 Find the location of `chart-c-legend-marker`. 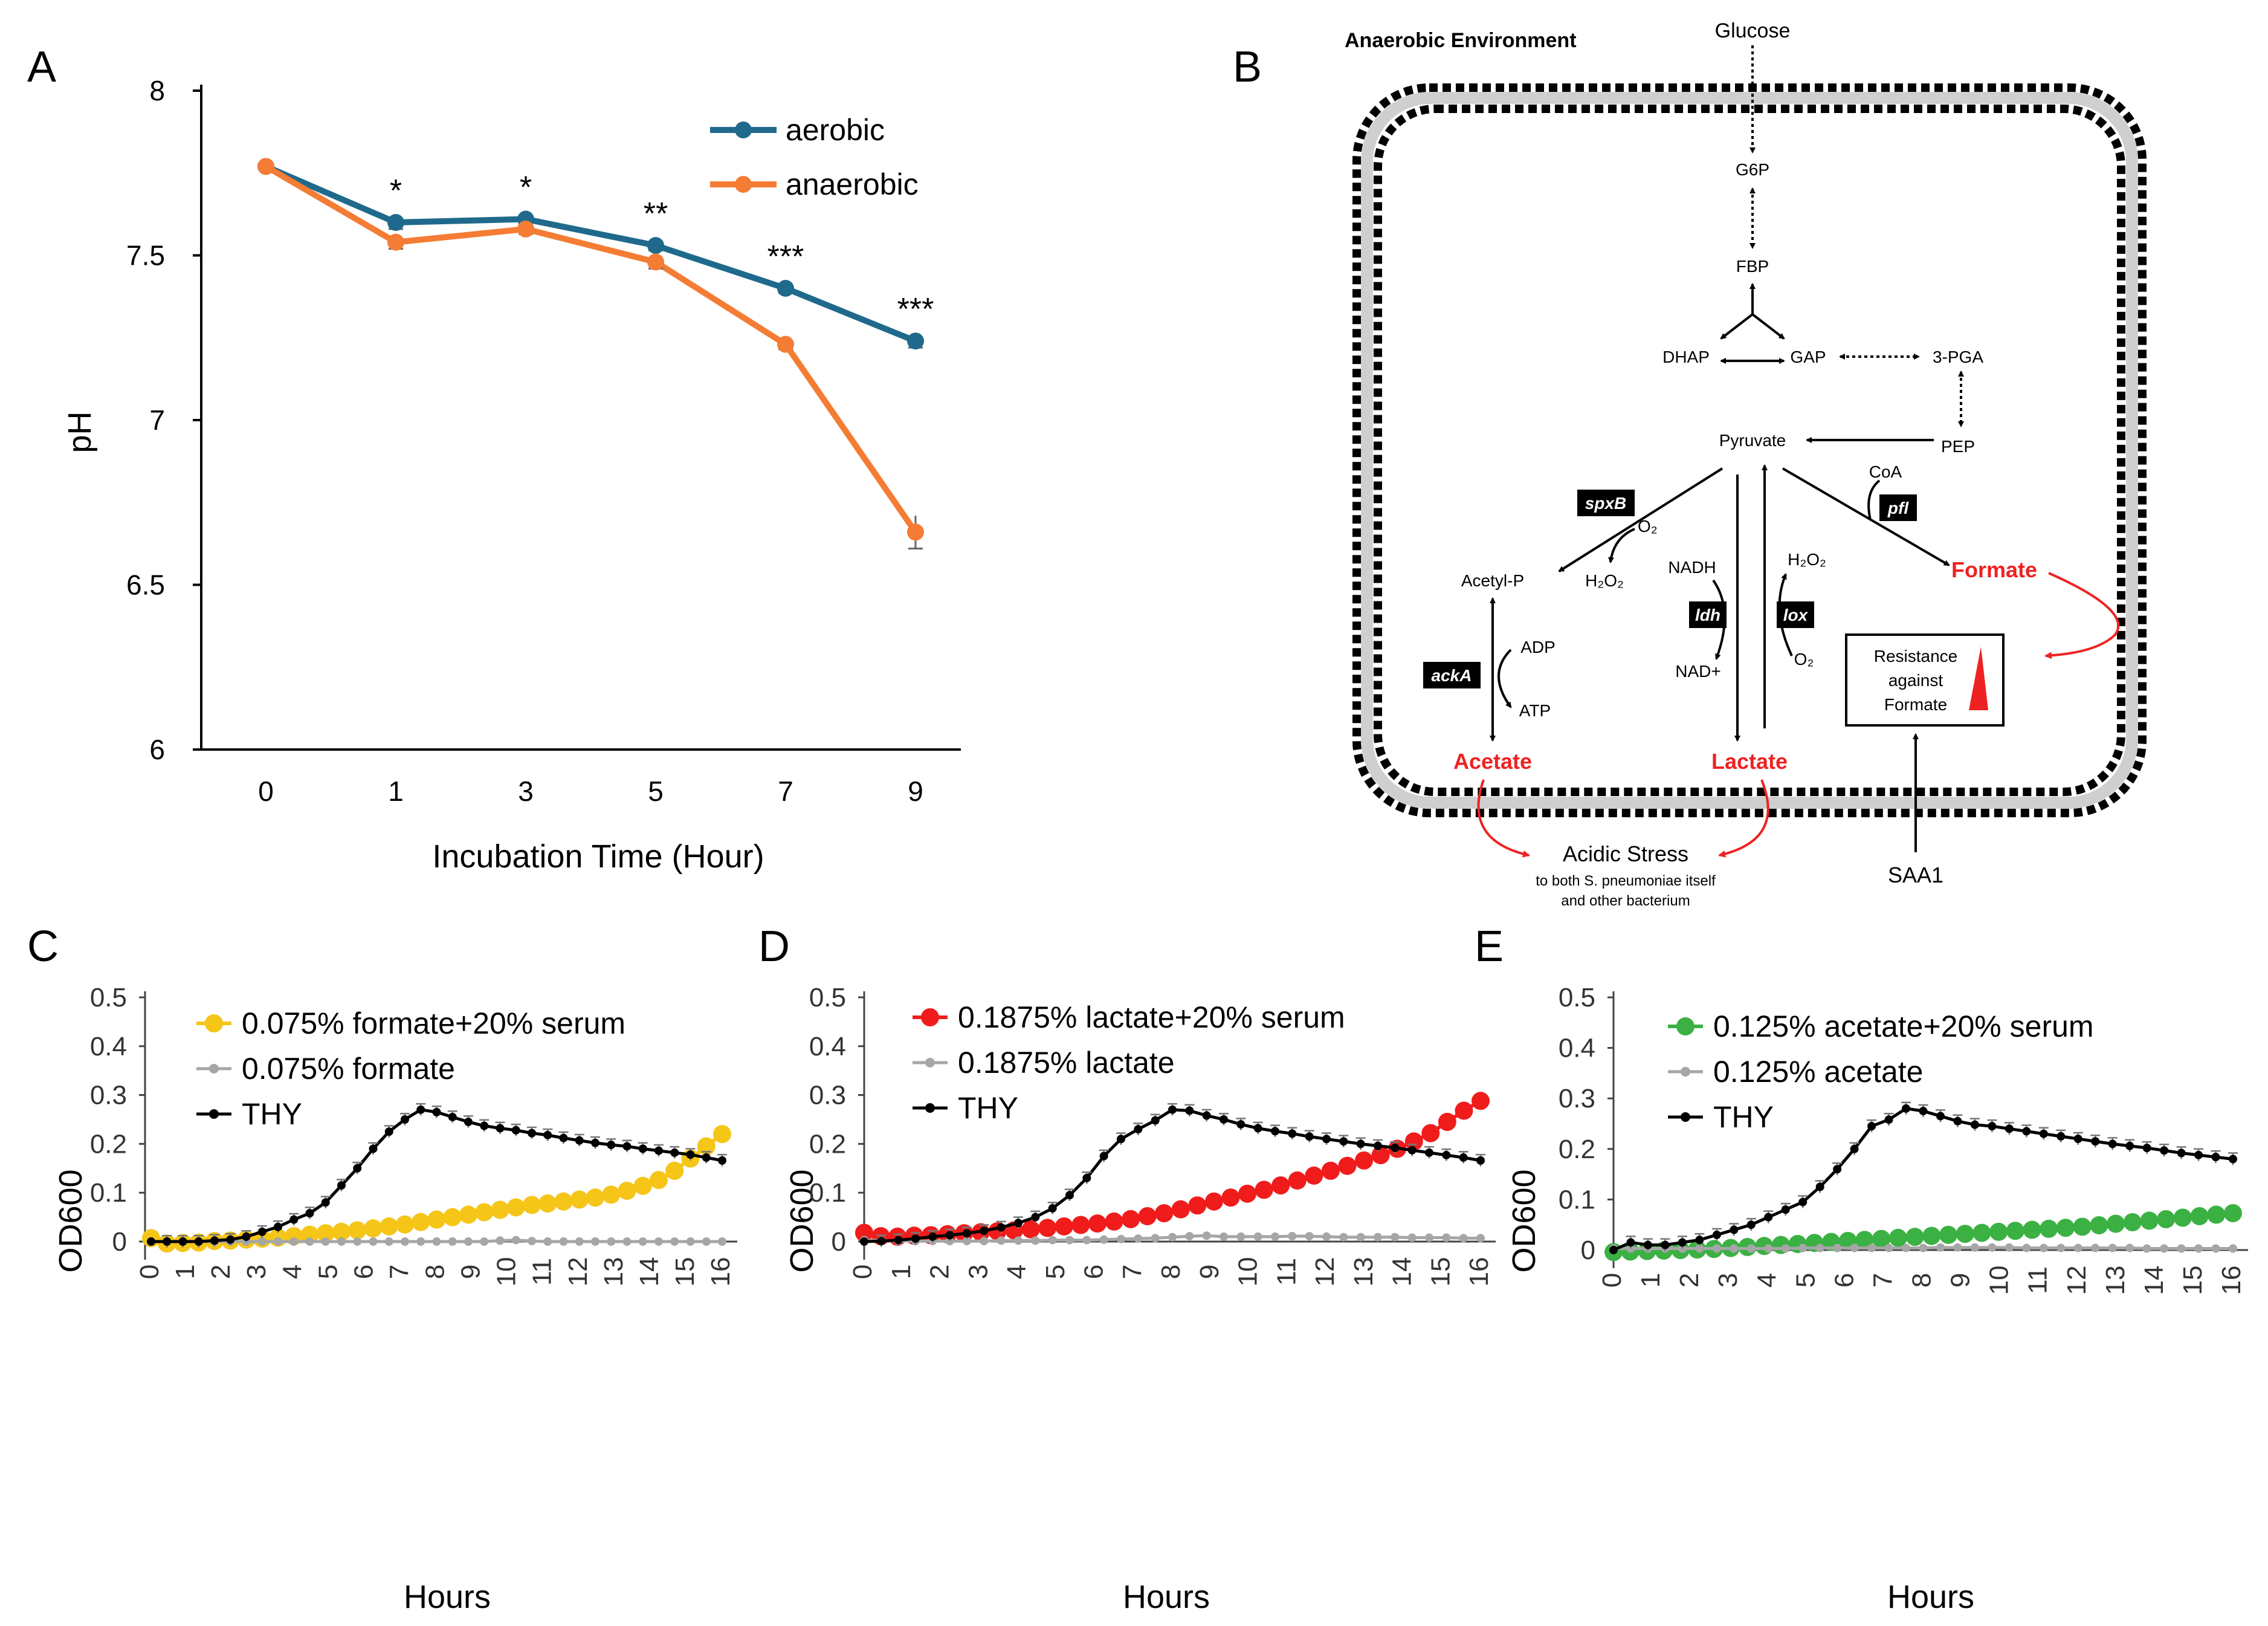

chart-c-legend-marker is located at coordinates (214, 1023).